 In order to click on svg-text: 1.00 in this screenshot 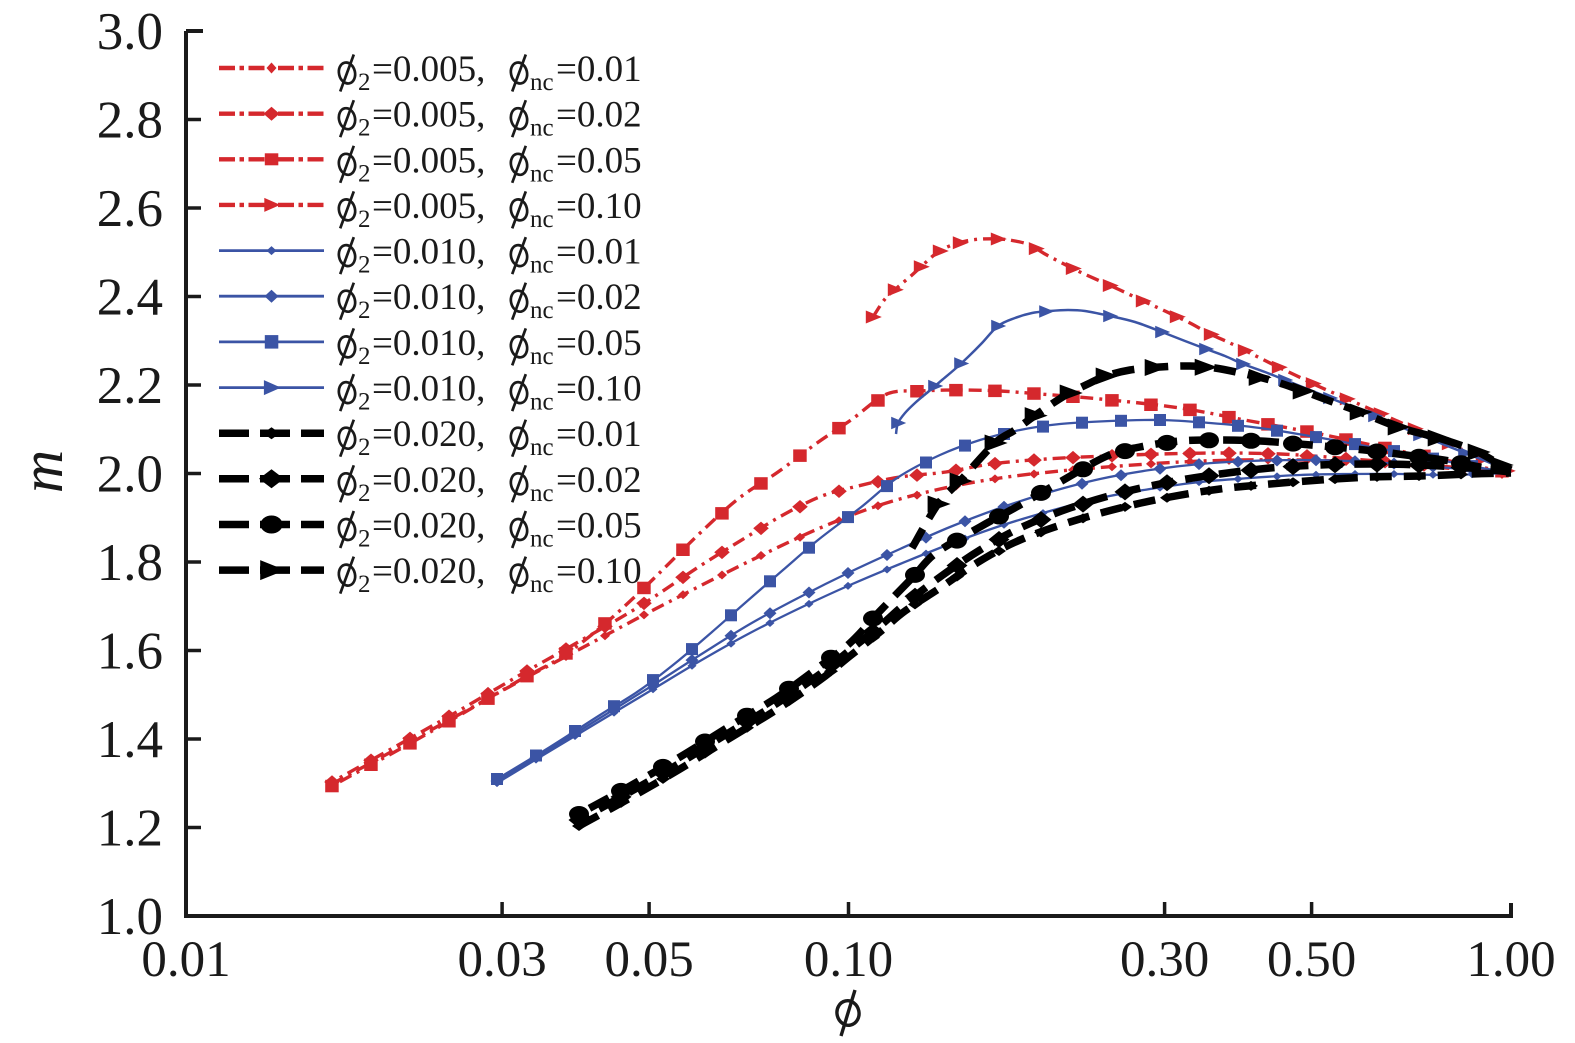, I will do `click(1510, 960)`.